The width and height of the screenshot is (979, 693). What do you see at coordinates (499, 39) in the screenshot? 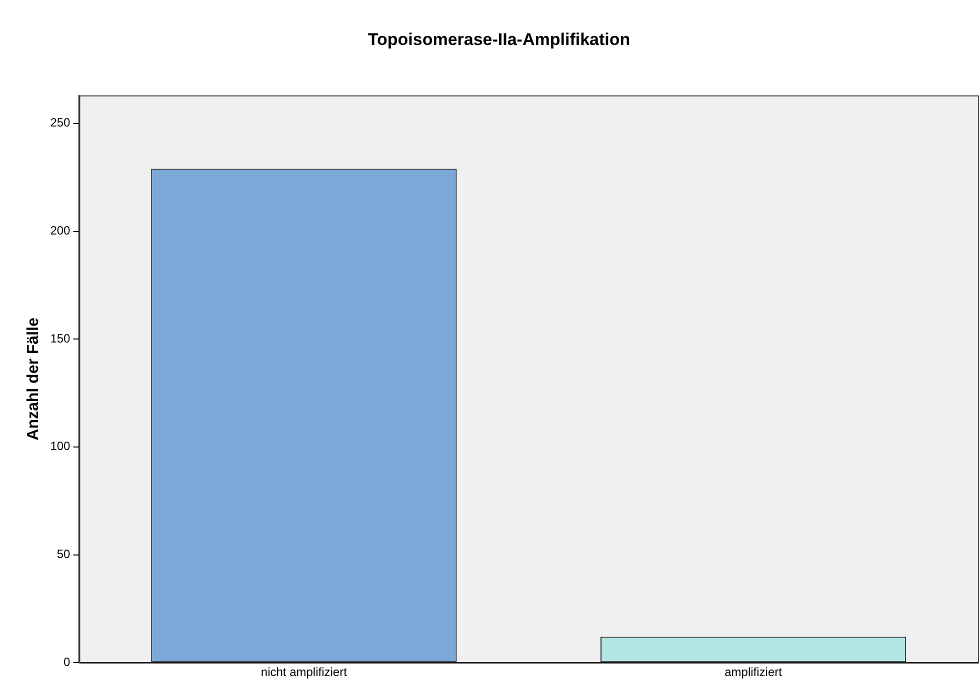
I see `chart-title: Topoisomerase-IIa-Amplifikation` at bounding box center [499, 39].